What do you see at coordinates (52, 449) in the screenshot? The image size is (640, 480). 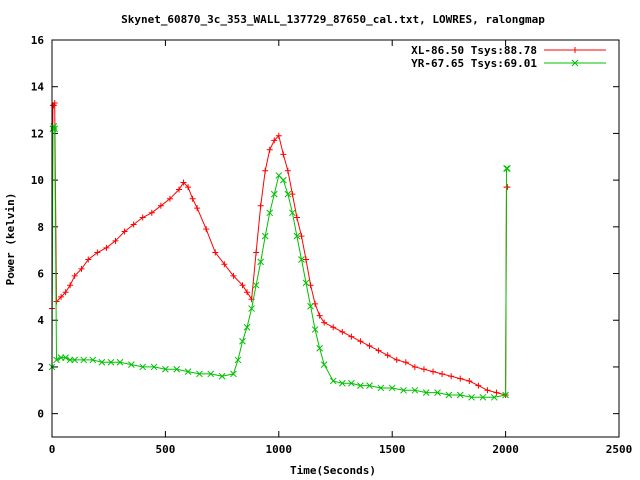 I see `x-tick-label: 0` at bounding box center [52, 449].